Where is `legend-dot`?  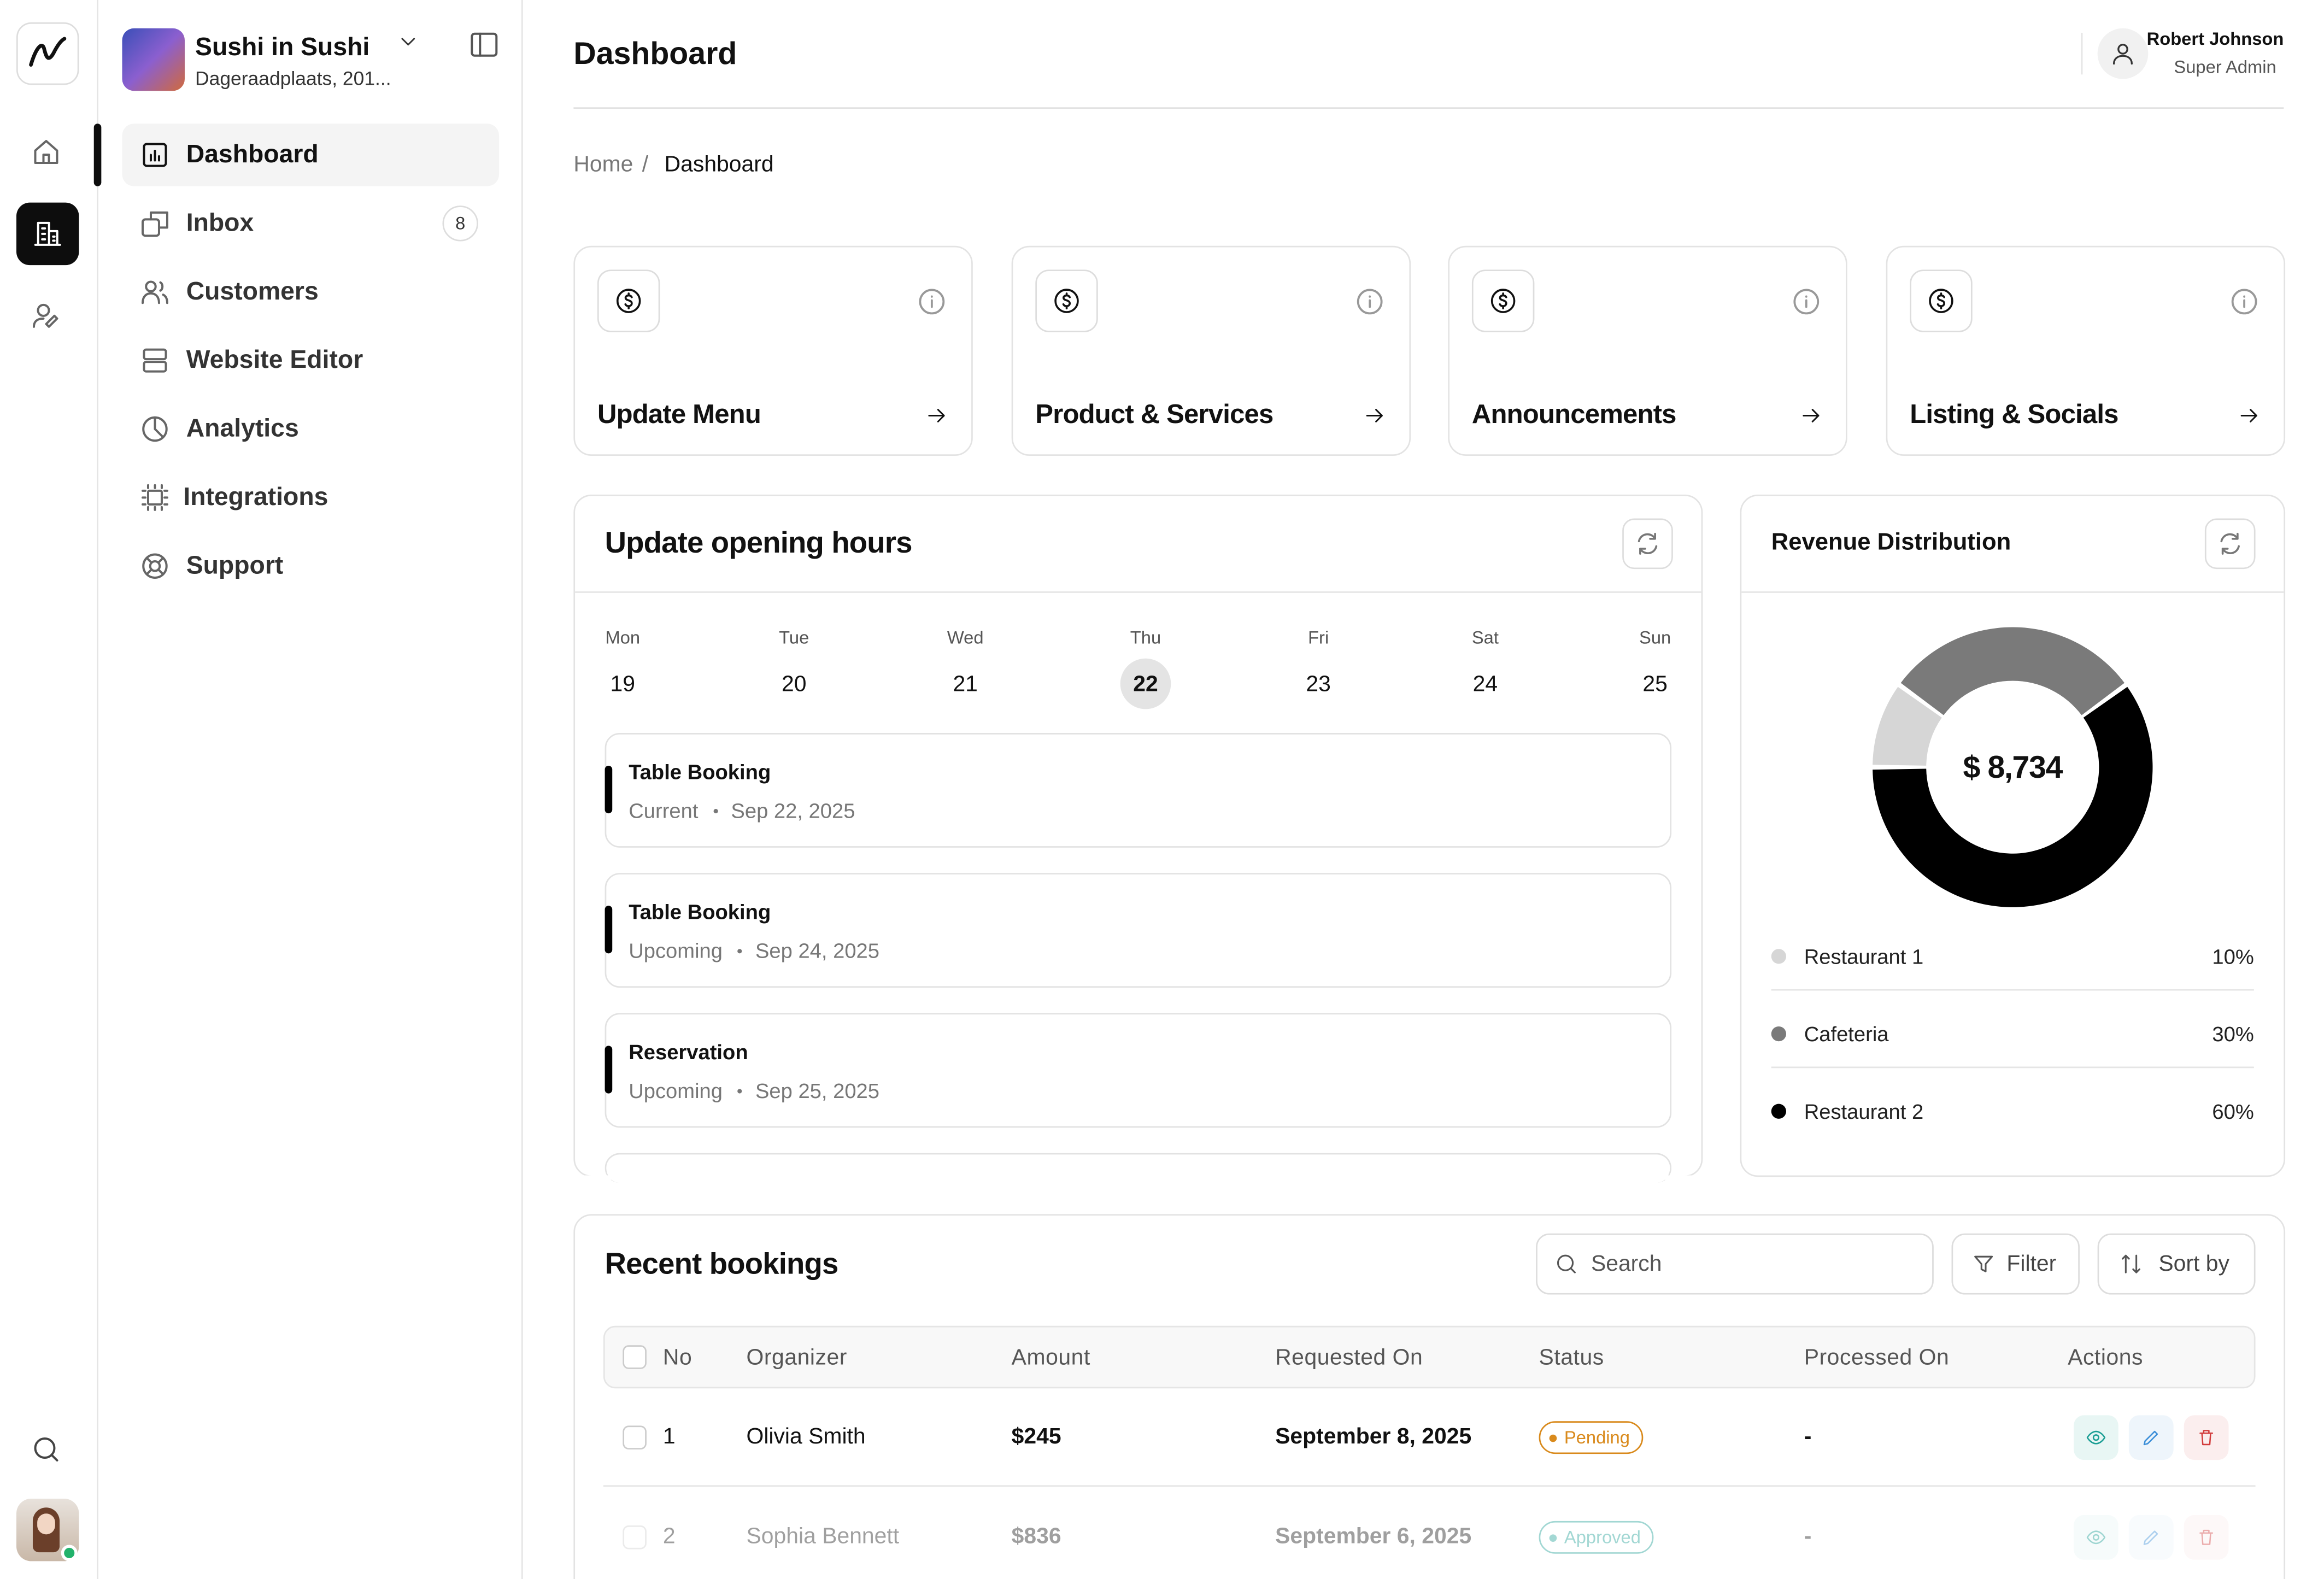
legend-dot is located at coordinates (1778, 1034).